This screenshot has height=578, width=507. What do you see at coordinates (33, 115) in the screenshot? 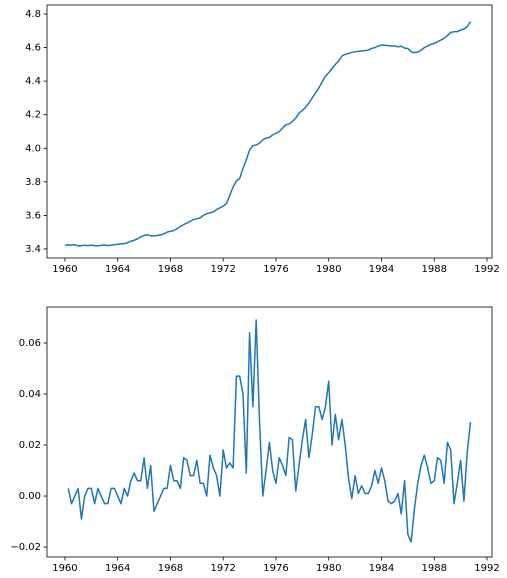
I see `y-tick-label: 4.2` at bounding box center [33, 115].